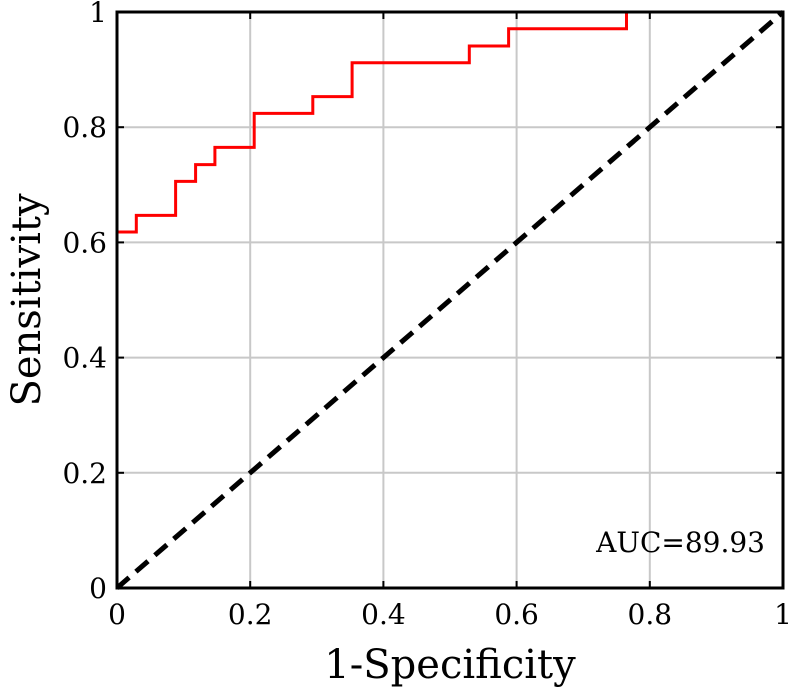 The image size is (795, 691). Describe the element at coordinates (117, 614) in the screenshot. I see `x-tick-label-0: 0` at that location.